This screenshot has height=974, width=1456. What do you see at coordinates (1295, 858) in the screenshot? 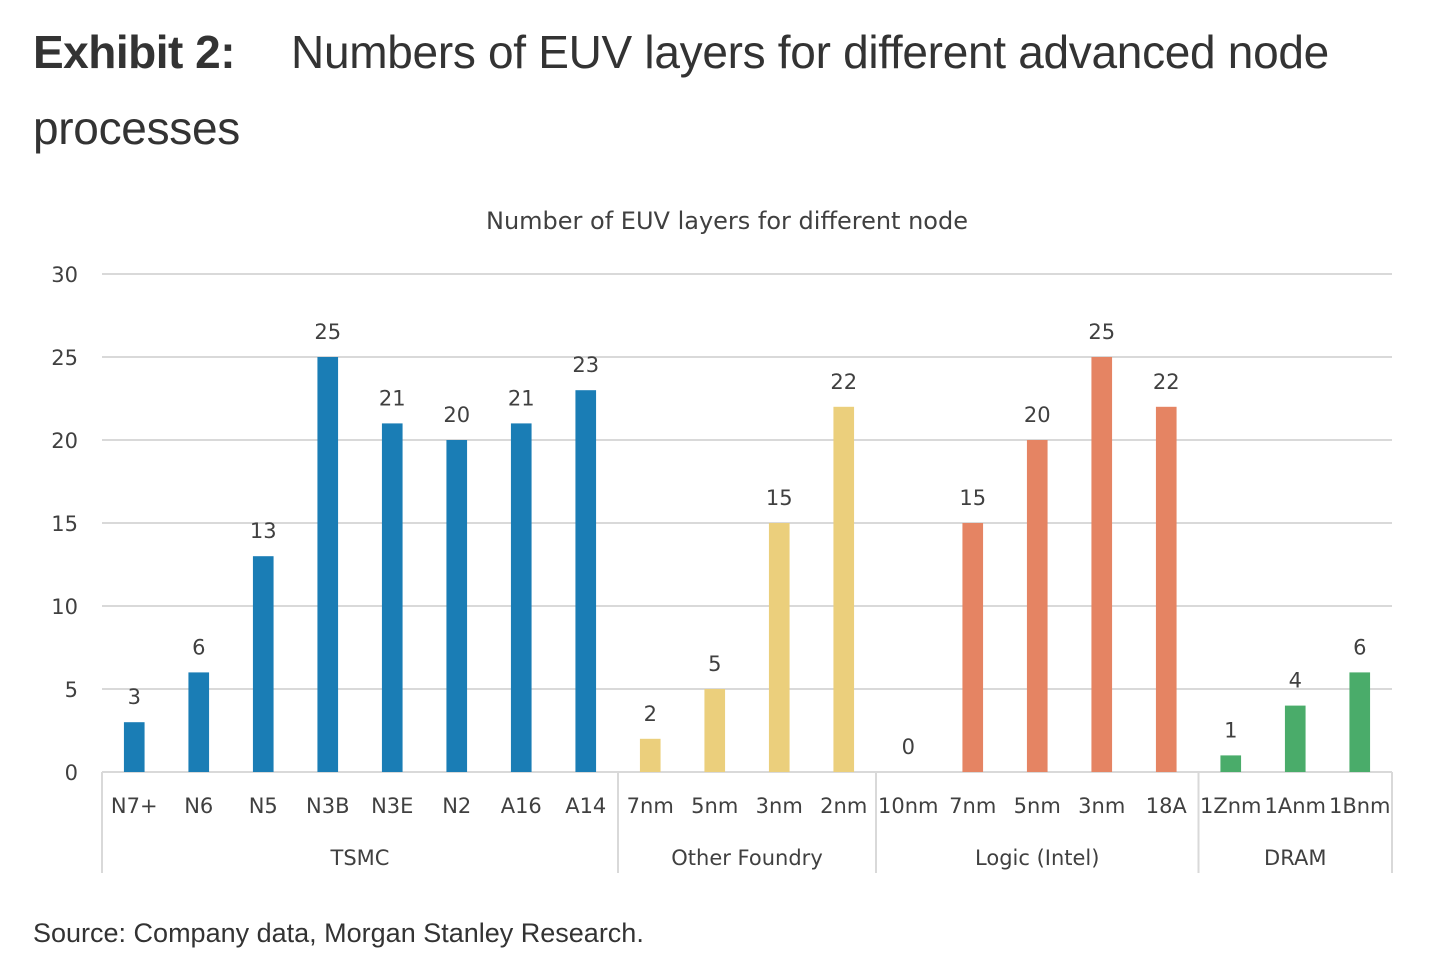
I see `group-label: DRAM` at bounding box center [1295, 858].